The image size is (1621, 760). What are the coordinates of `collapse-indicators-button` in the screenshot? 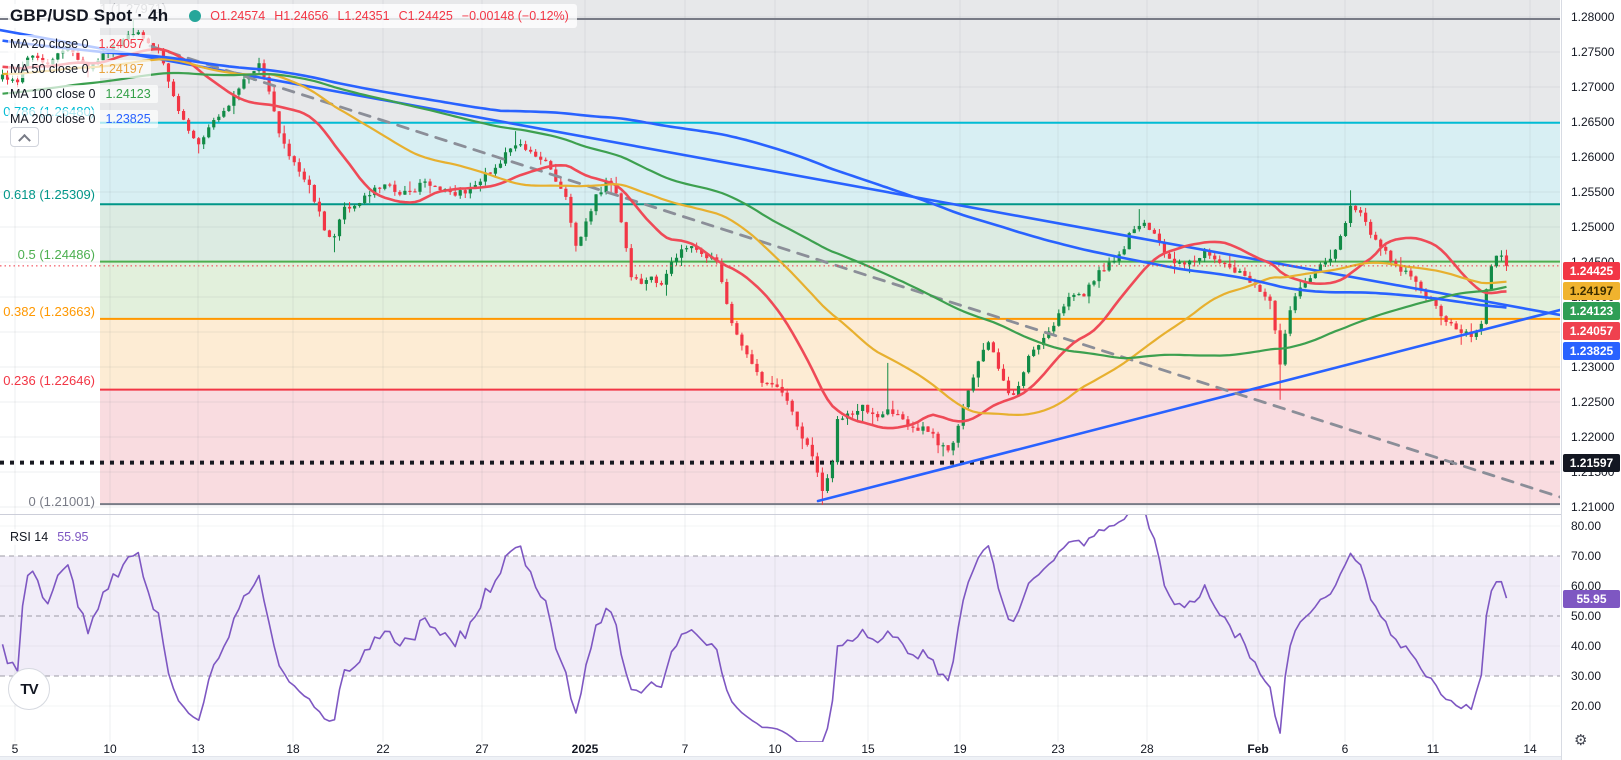 It's located at (24, 137).